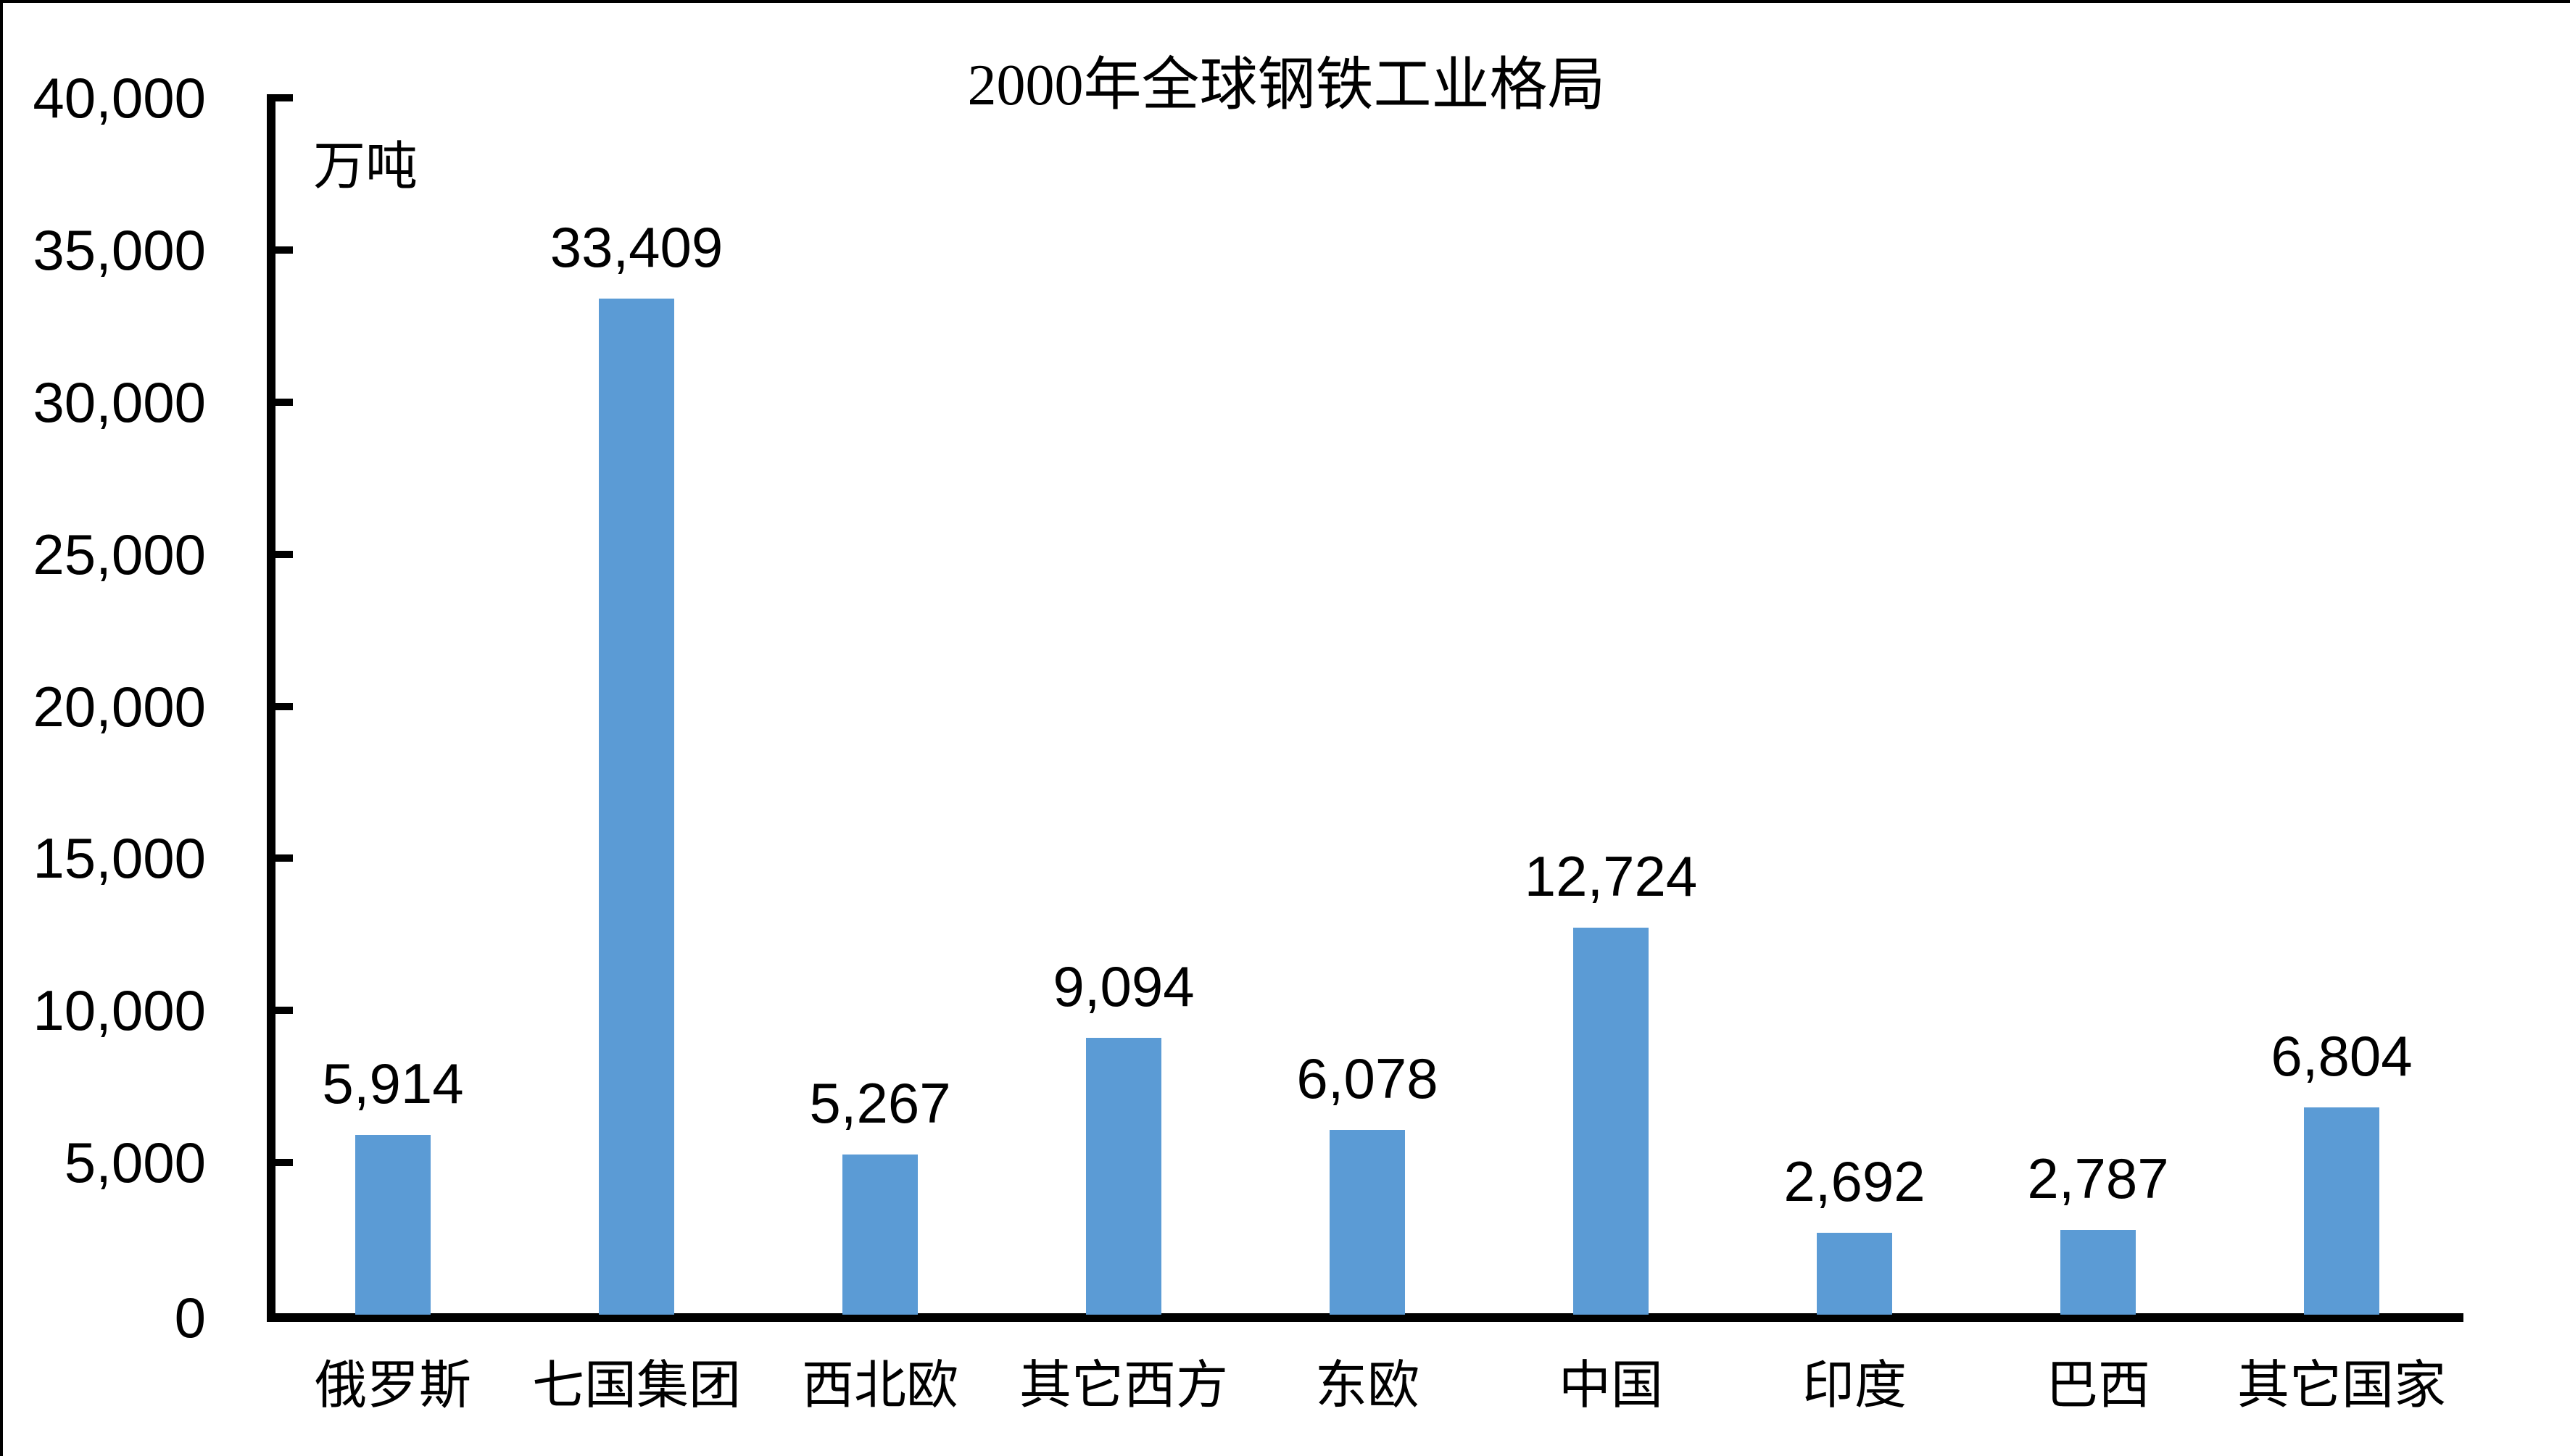 The image size is (2570, 1456). Describe the element at coordinates (119, 707) in the screenshot. I see `y-tick-label-4: 20,000` at that location.